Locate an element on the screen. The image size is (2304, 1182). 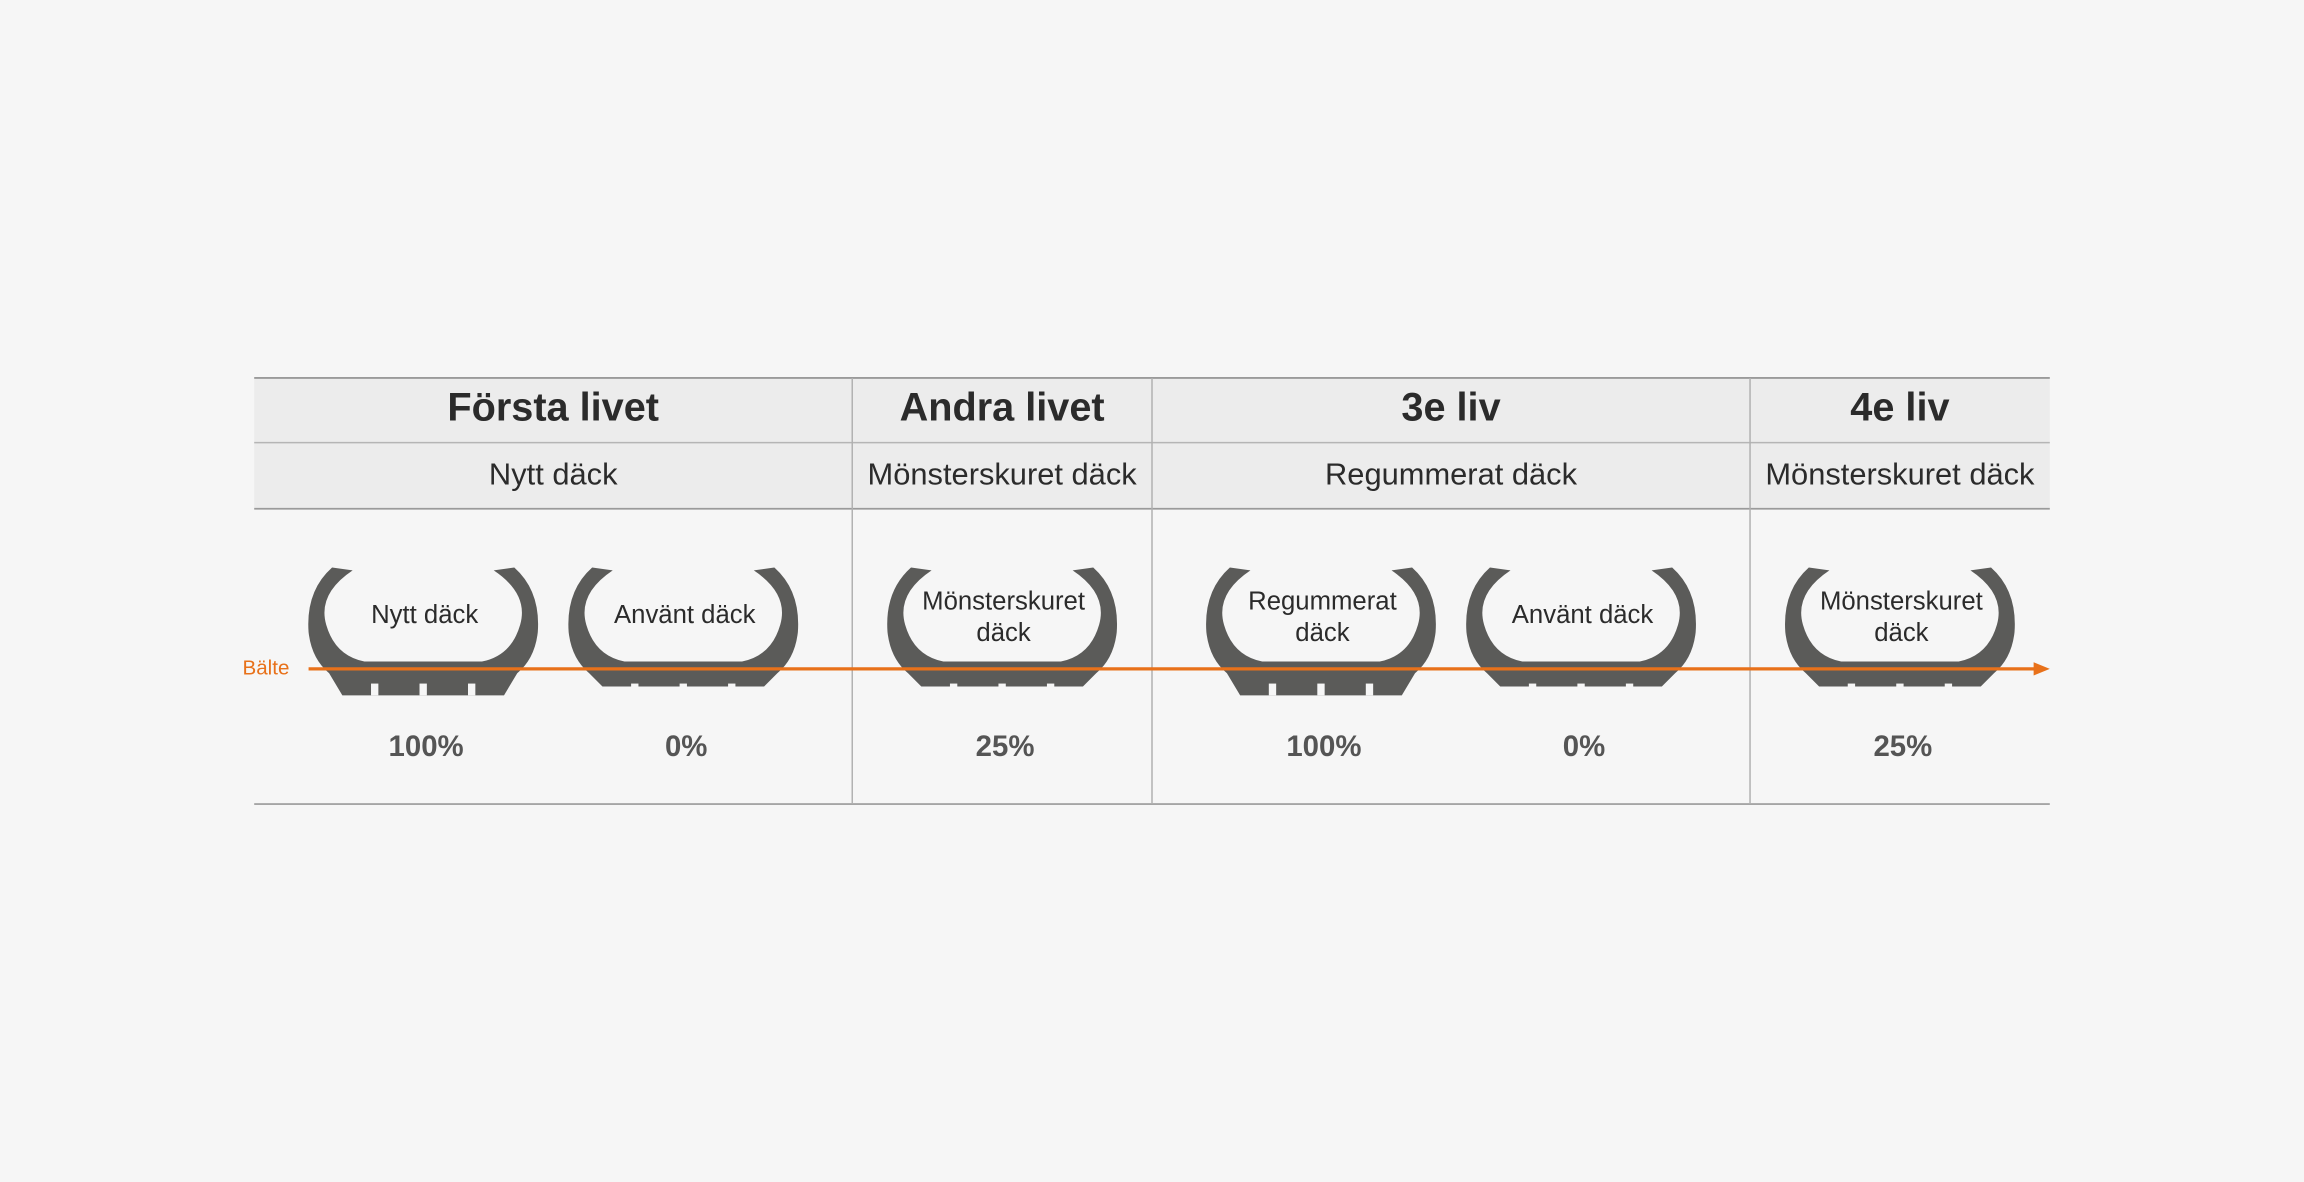
column-title: 4e liv is located at coordinates (1899, 408).